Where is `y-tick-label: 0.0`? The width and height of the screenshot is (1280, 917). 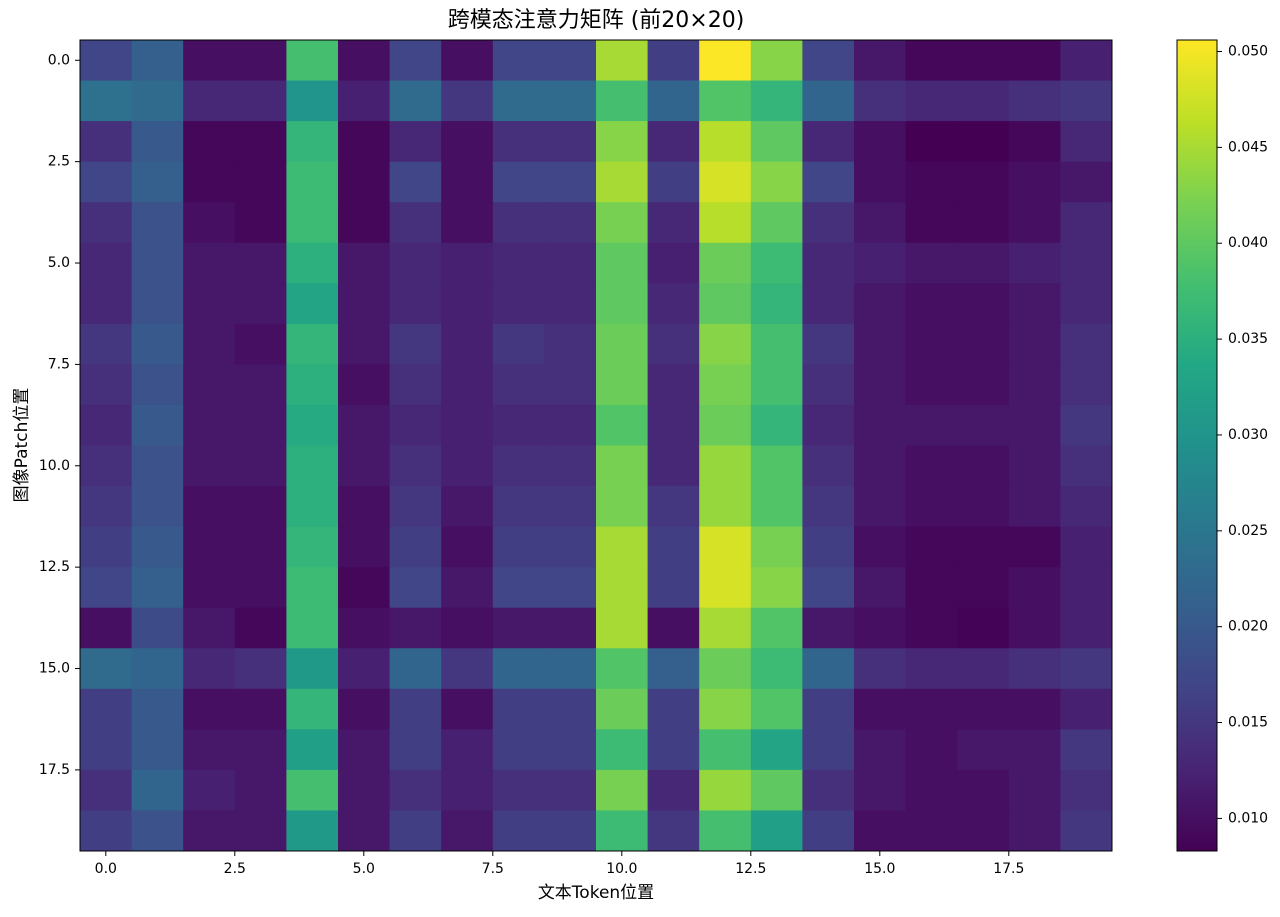 y-tick-label: 0.0 is located at coordinates (59, 60).